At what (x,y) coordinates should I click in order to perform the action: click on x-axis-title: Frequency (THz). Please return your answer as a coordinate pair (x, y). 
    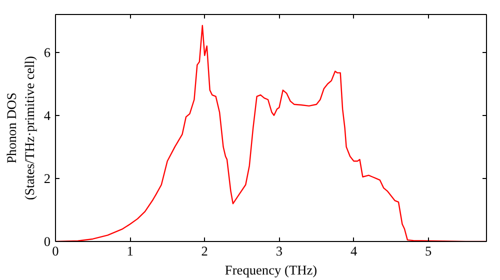
    Looking at the image, I should click on (271, 270).